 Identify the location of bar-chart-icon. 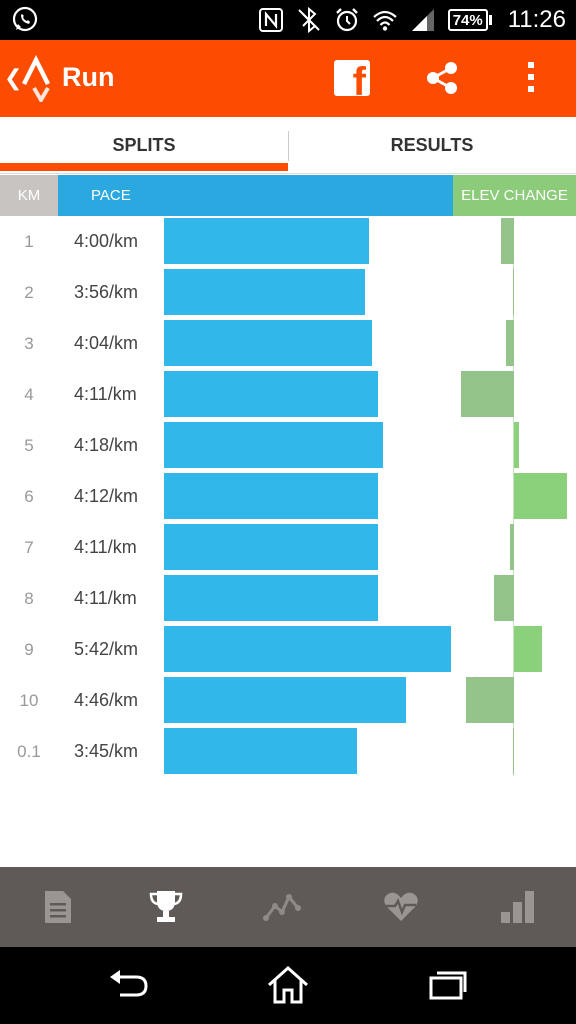
(517, 907).